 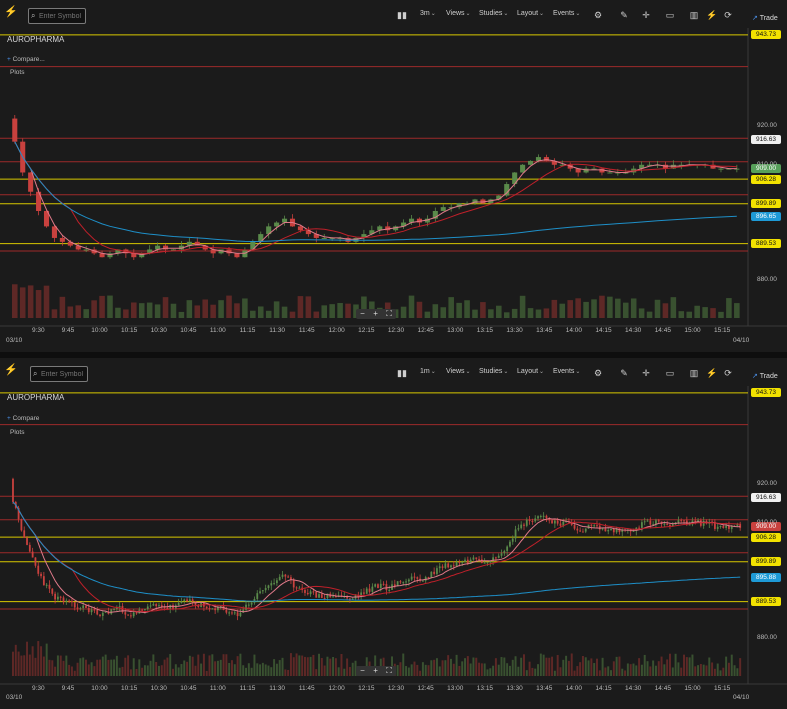 I want to click on studies-label: Studies, so click(x=491, y=371).